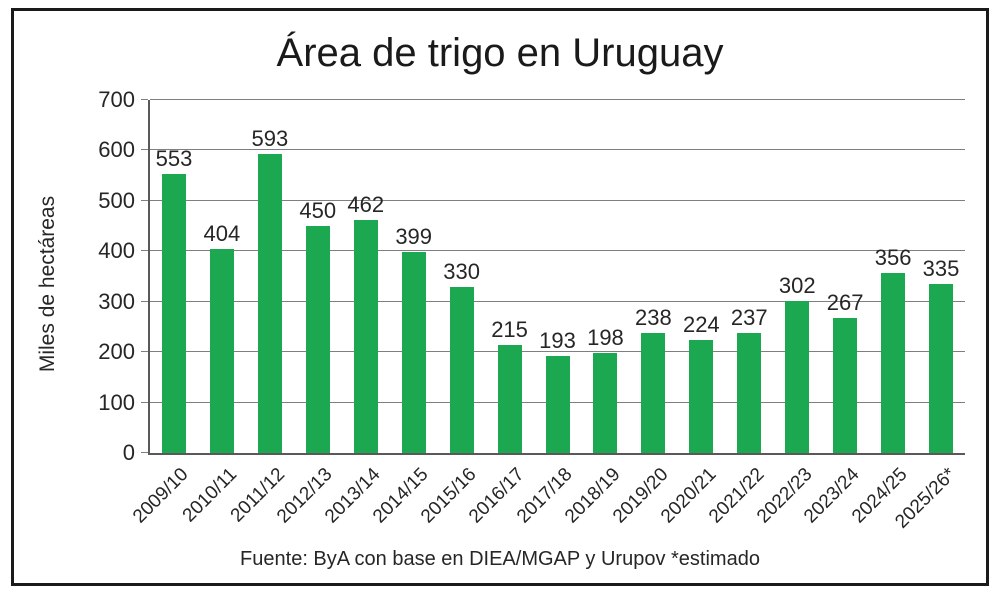 This screenshot has height=600, width=1000. I want to click on value-label-2013/14: 462, so click(366, 205).